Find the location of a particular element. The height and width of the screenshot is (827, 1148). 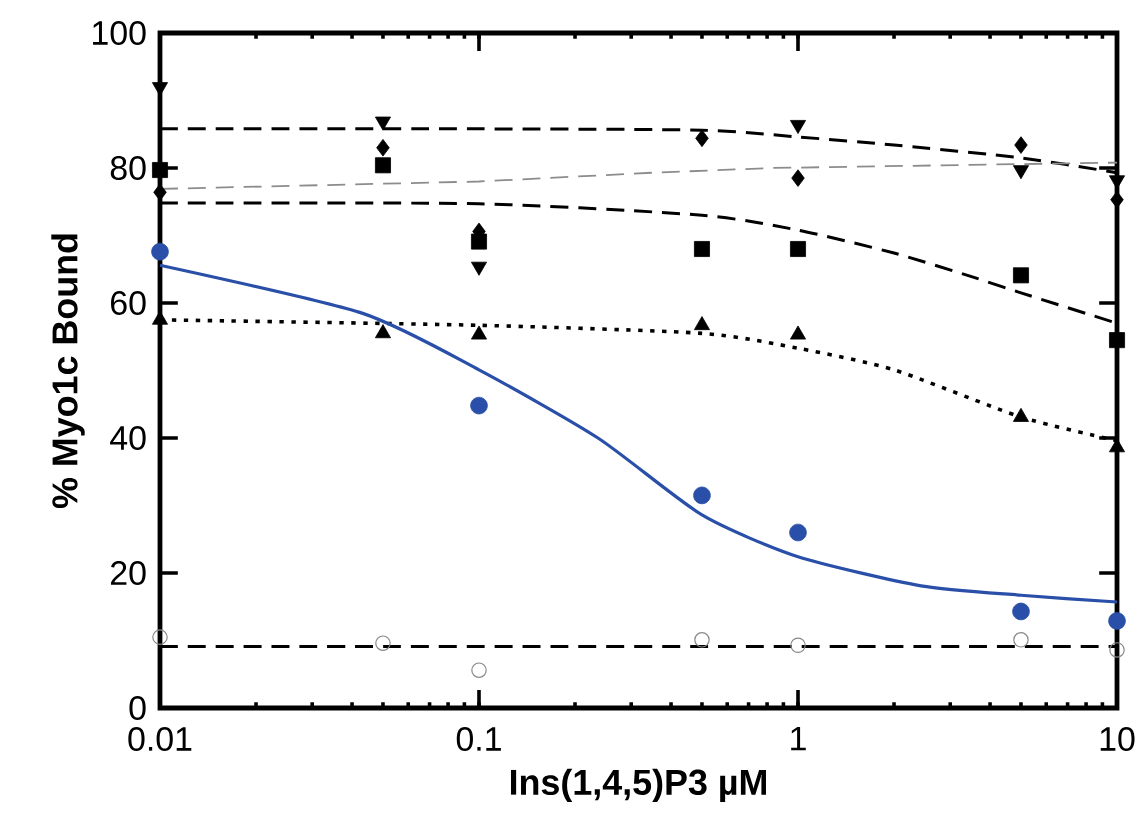

x-tick-label: 10 is located at coordinates (1117, 738).